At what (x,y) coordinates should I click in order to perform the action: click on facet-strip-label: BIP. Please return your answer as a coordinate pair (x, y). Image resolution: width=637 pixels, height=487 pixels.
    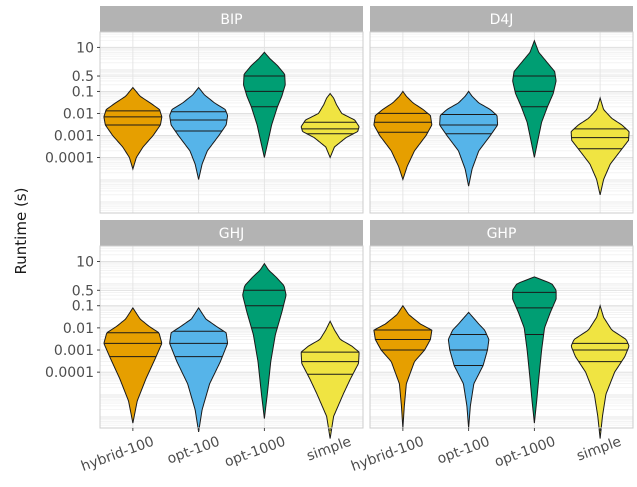
    Looking at the image, I should click on (231, 20).